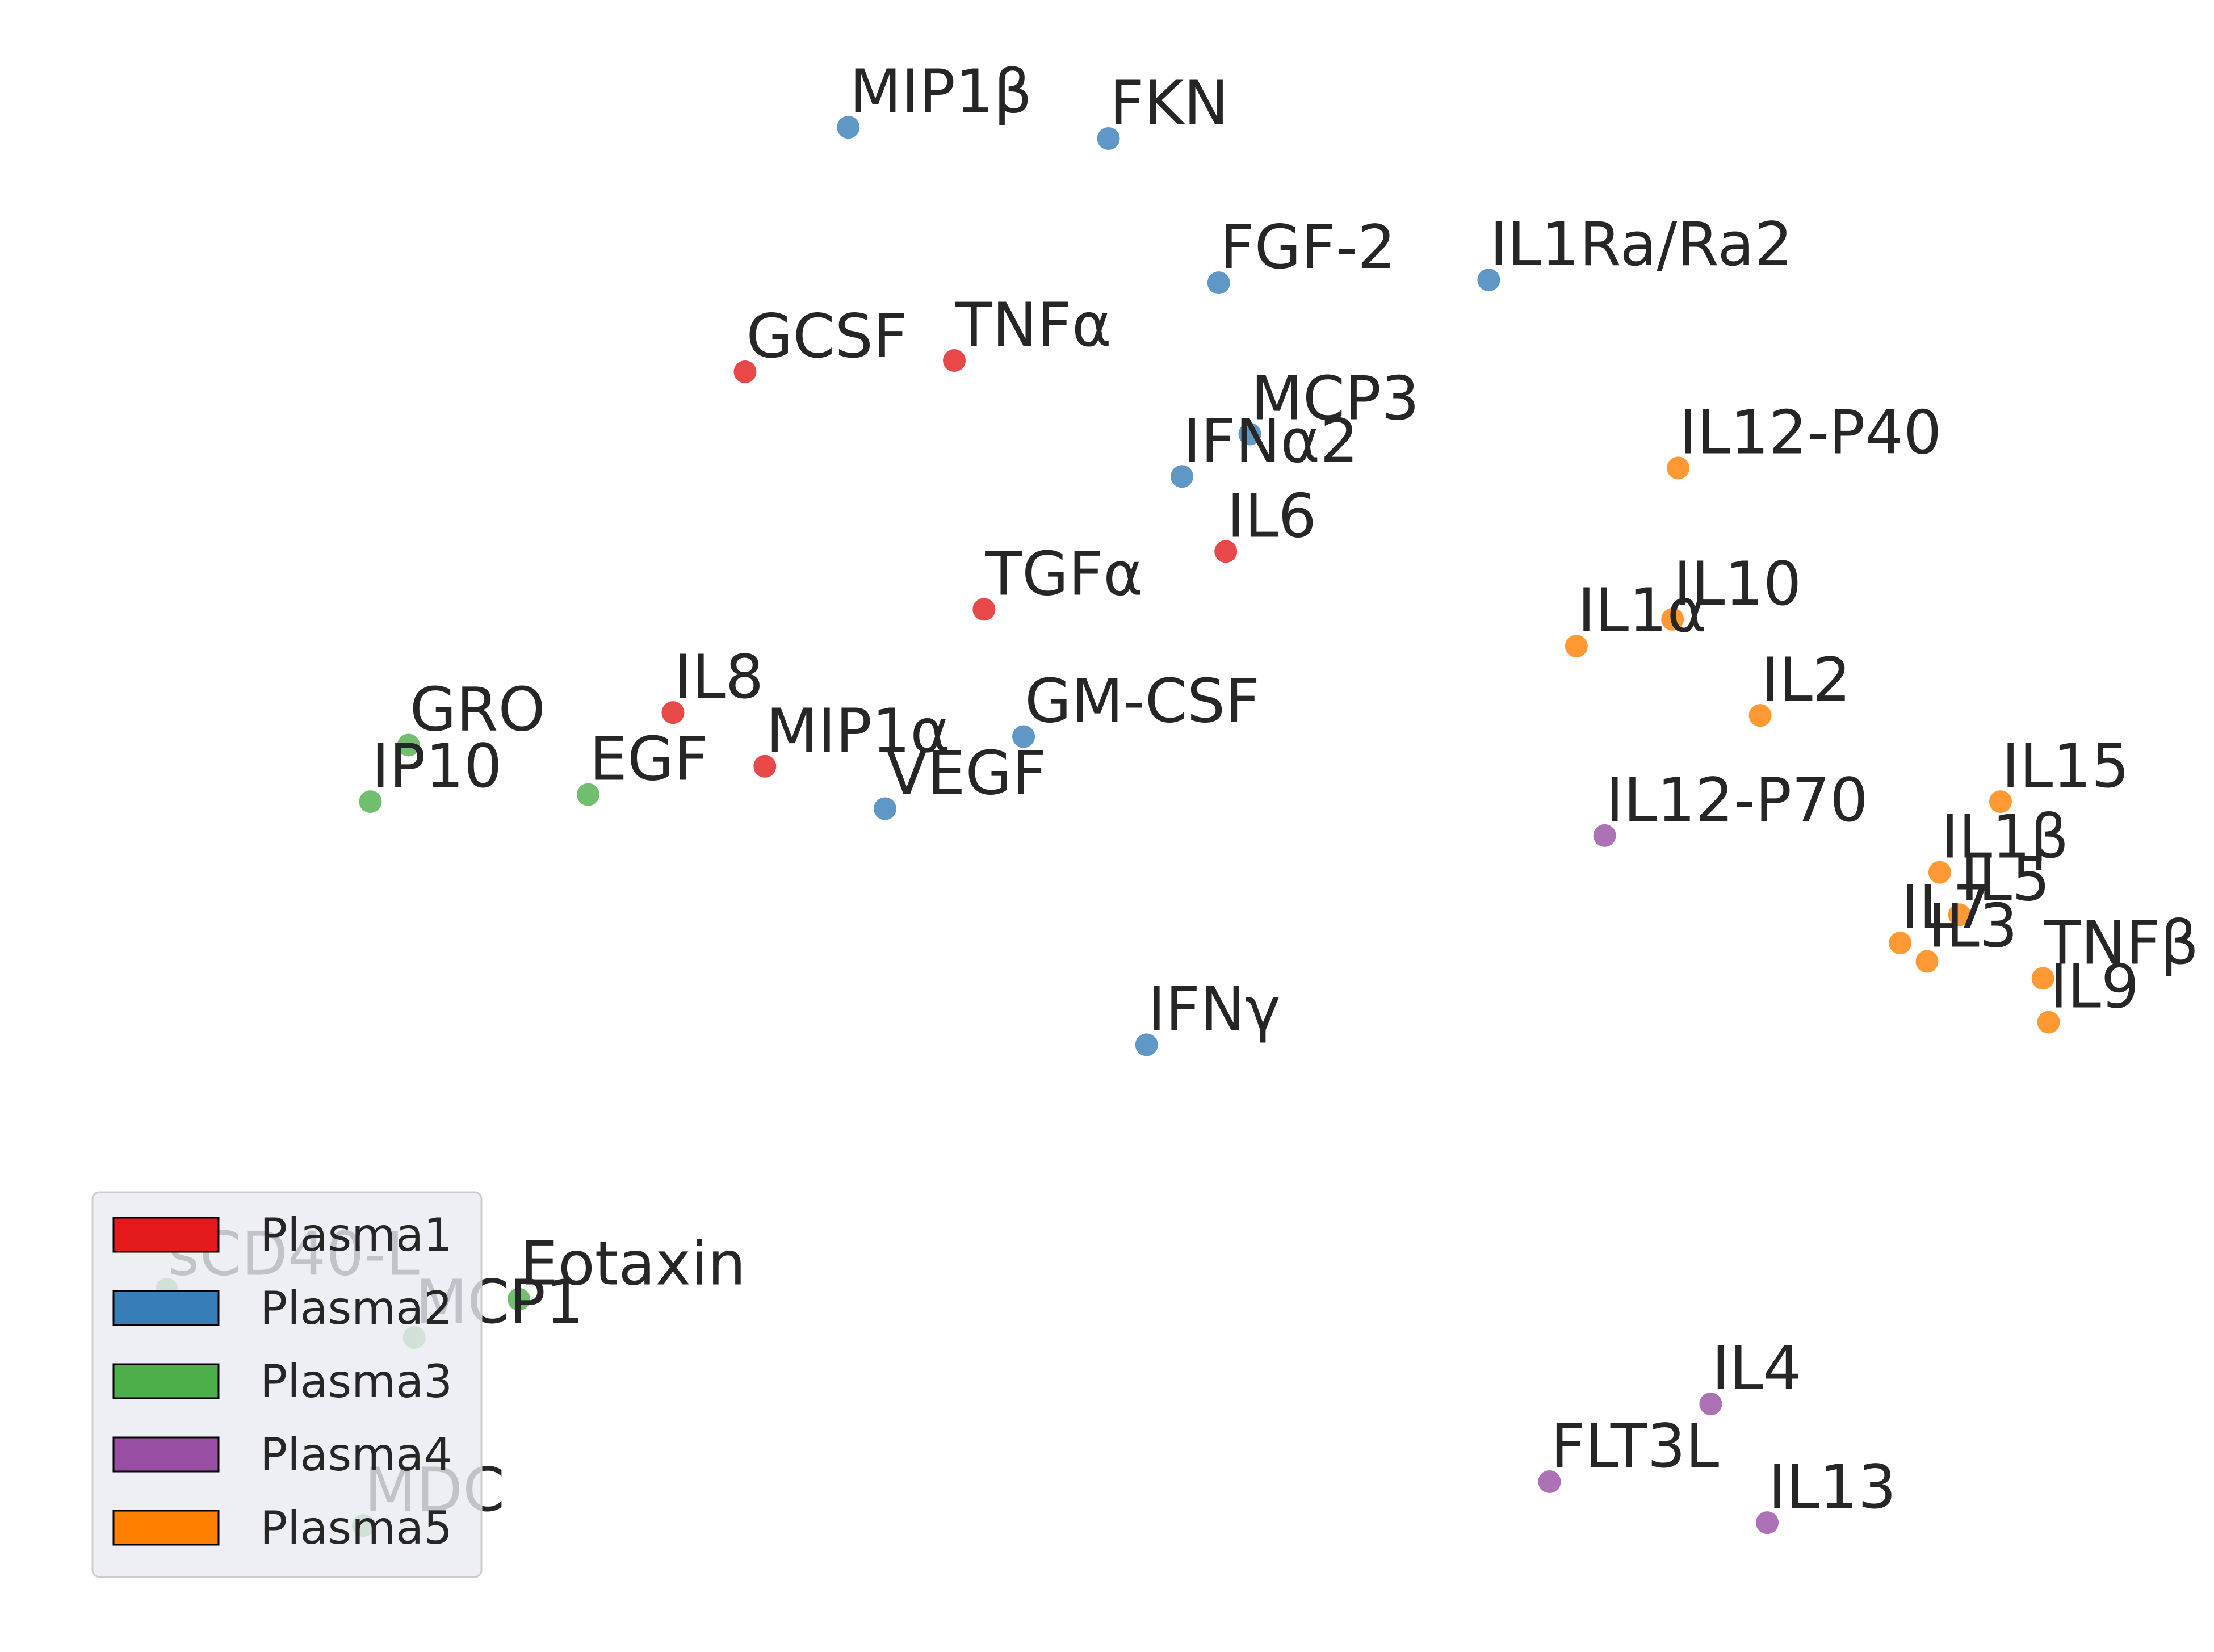  What do you see at coordinates (1271, 516) in the screenshot?
I see `label-il6: IL6` at bounding box center [1271, 516].